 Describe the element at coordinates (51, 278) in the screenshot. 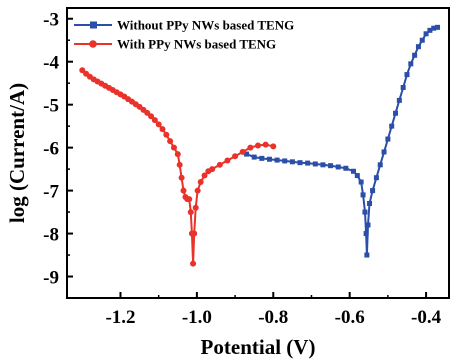

I see `y-tick-label: -9` at that location.